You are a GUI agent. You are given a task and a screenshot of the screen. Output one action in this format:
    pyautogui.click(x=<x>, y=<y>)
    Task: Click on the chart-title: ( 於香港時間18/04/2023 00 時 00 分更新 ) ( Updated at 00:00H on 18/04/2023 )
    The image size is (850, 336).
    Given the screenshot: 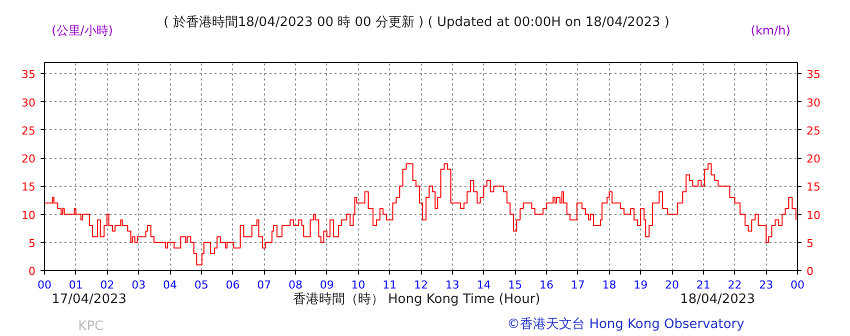 What is the action you would take?
    pyautogui.click(x=417, y=22)
    